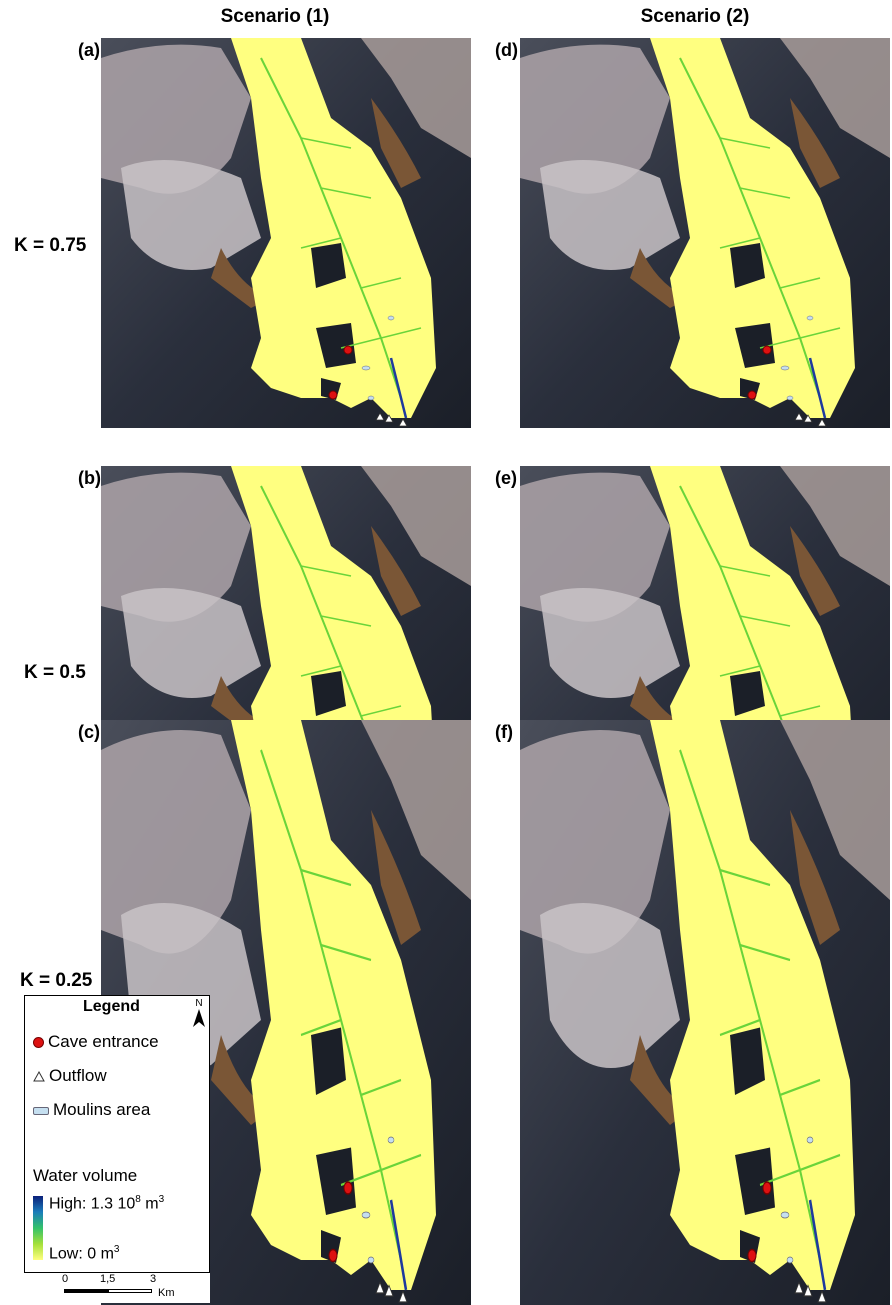 The height and width of the screenshot is (1305, 892). Describe the element at coordinates (55, 672) in the screenshot. I see `row-label-k05: K = 0.5` at that location.